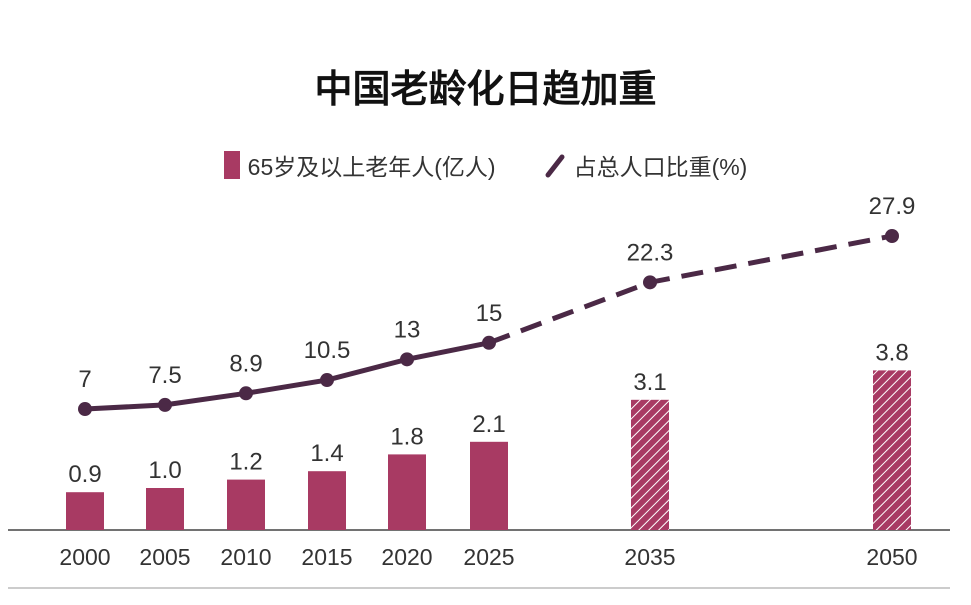  I want to click on bar-label: 1.4, so click(326, 453).